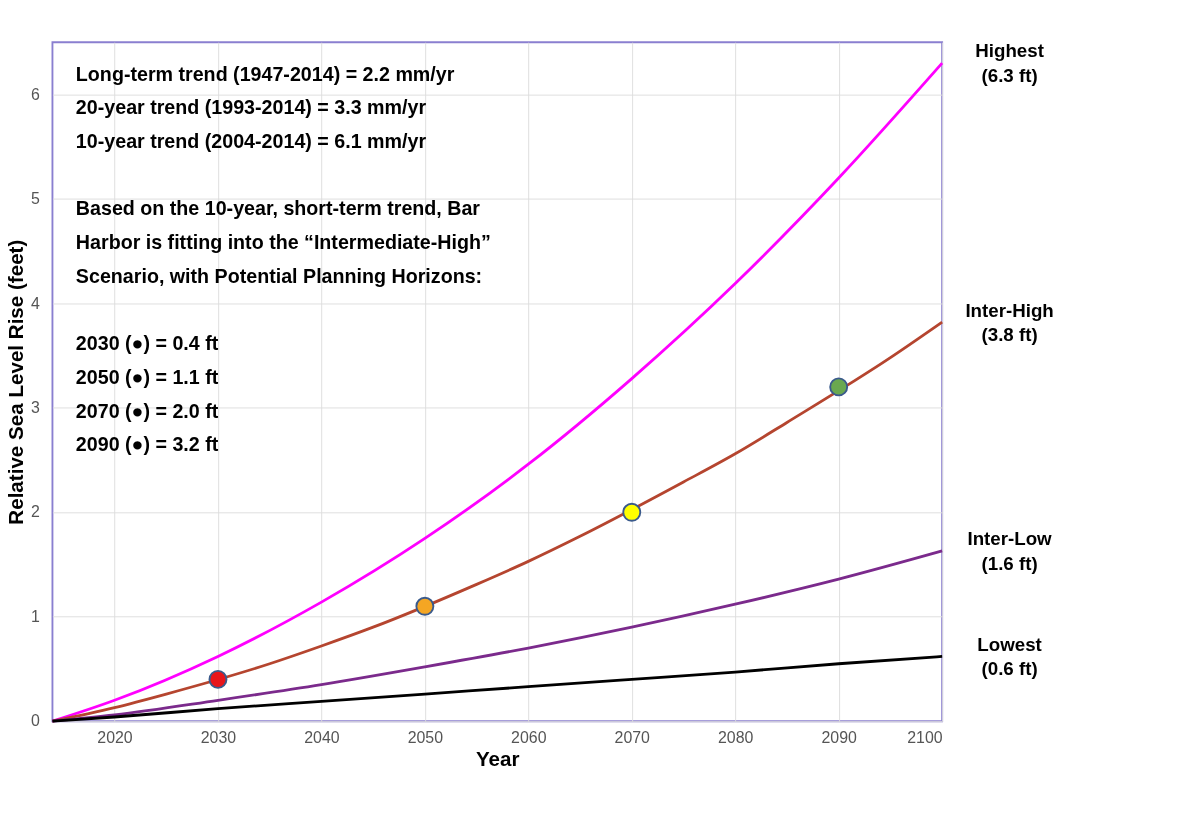 The height and width of the screenshot is (836, 1195). What do you see at coordinates (35, 512) in the screenshot?
I see `y-tick-label: 2` at bounding box center [35, 512].